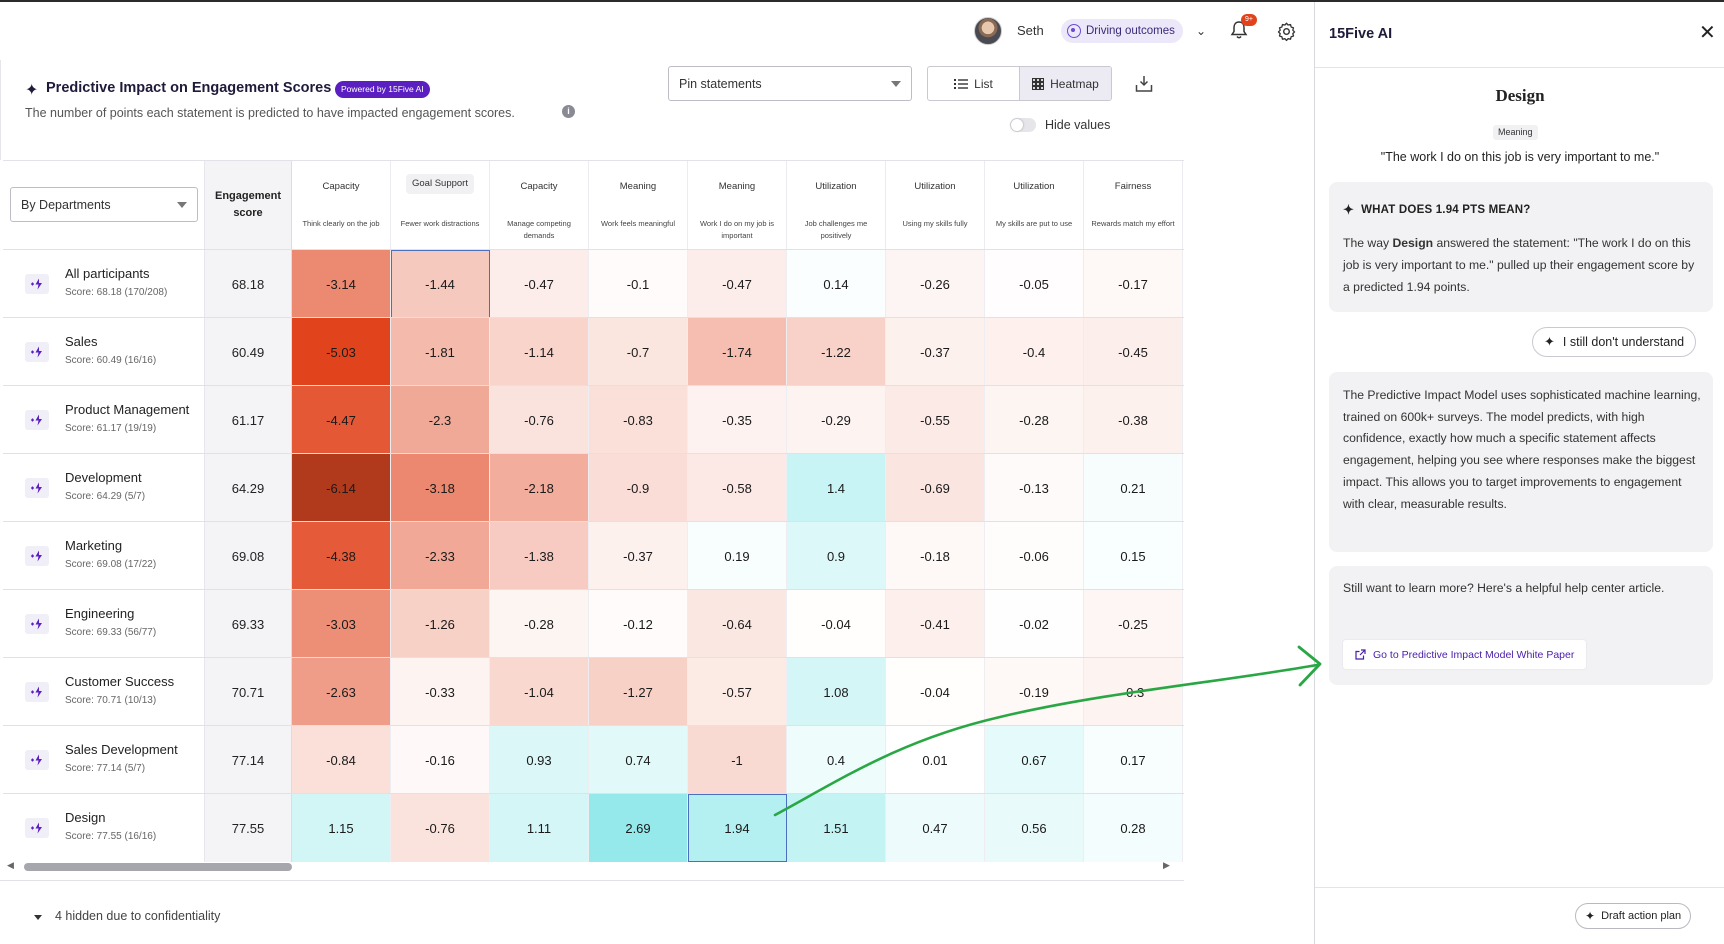 This screenshot has width=1724, height=944. What do you see at coordinates (10, 865) in the screenshot?
I see `scroll-left-icon: ◀` at bounding box center [10, 865].